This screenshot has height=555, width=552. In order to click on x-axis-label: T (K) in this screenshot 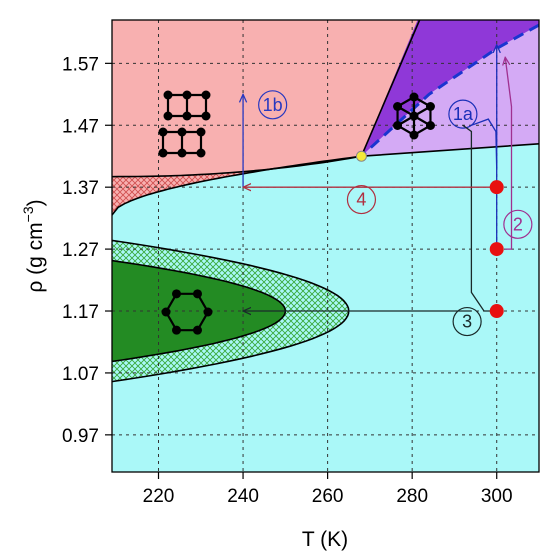, I will do `click(325, 539)`.